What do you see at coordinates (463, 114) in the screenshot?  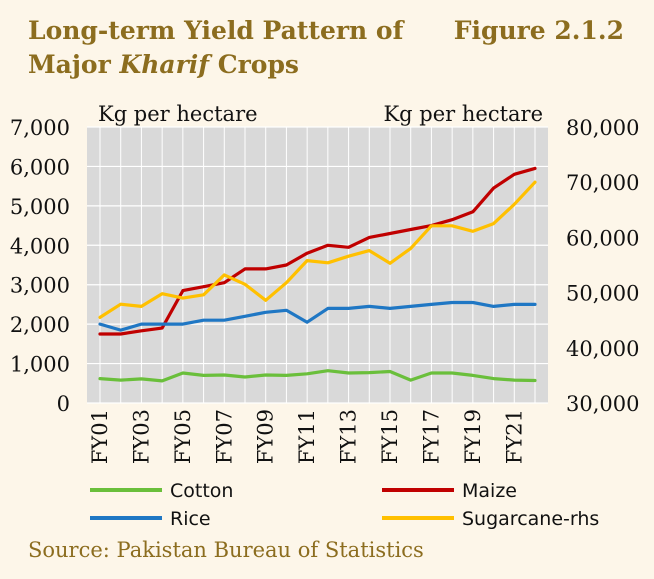 I see `y-axis-label-right: Kg per hectare` at bounding box center [463, 114].